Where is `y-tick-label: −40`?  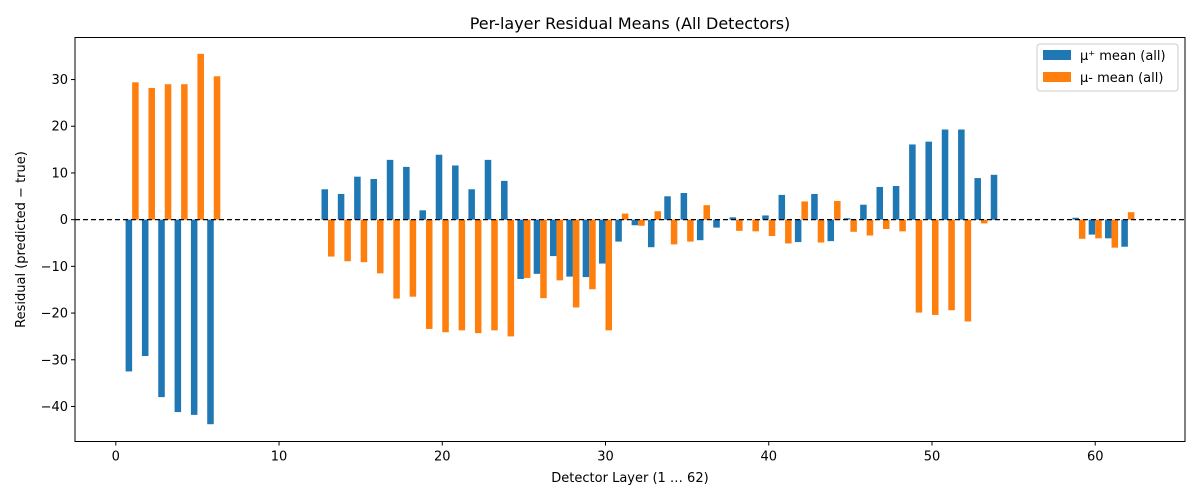 y-tick-label: −40 is located at coordinates (54, 407).